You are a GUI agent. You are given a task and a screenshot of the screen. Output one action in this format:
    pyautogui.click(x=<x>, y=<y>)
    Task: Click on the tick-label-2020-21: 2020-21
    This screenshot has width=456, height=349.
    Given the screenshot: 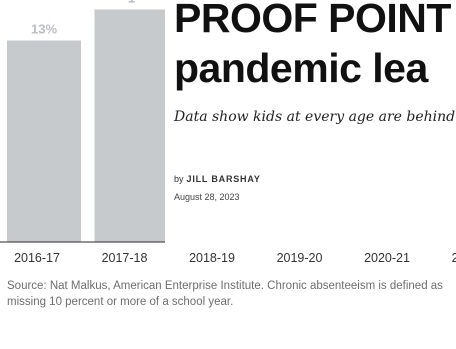 What is the action you would take?
    pyautogui.click(x=387, y=258)
    